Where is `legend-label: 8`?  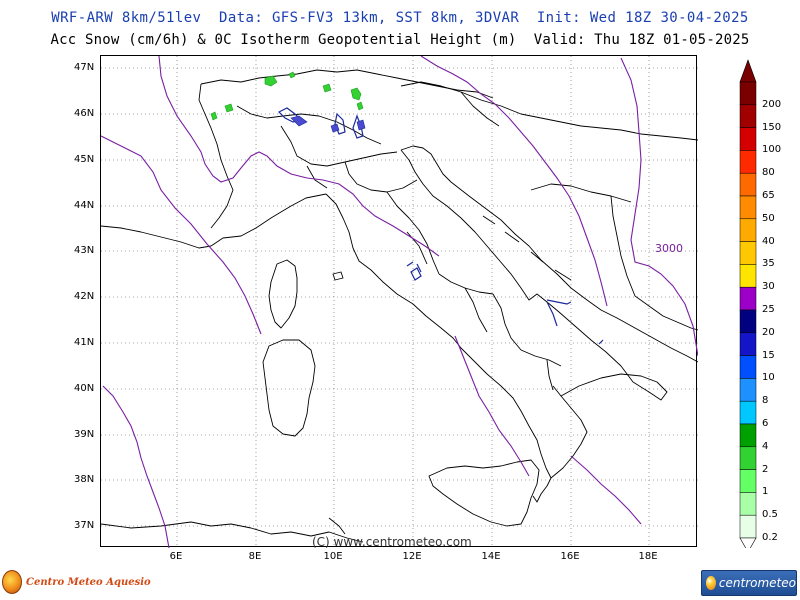 legend-label: 8 is located at coordinates (765, 401).